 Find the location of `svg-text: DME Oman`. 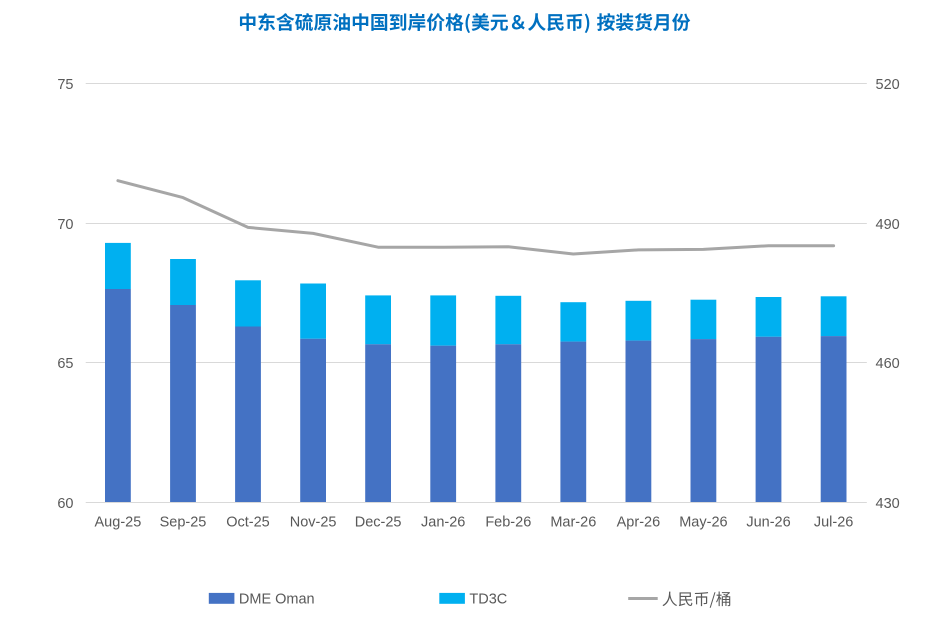

svg-text: DME Oman is located at coordinates (277, 600).